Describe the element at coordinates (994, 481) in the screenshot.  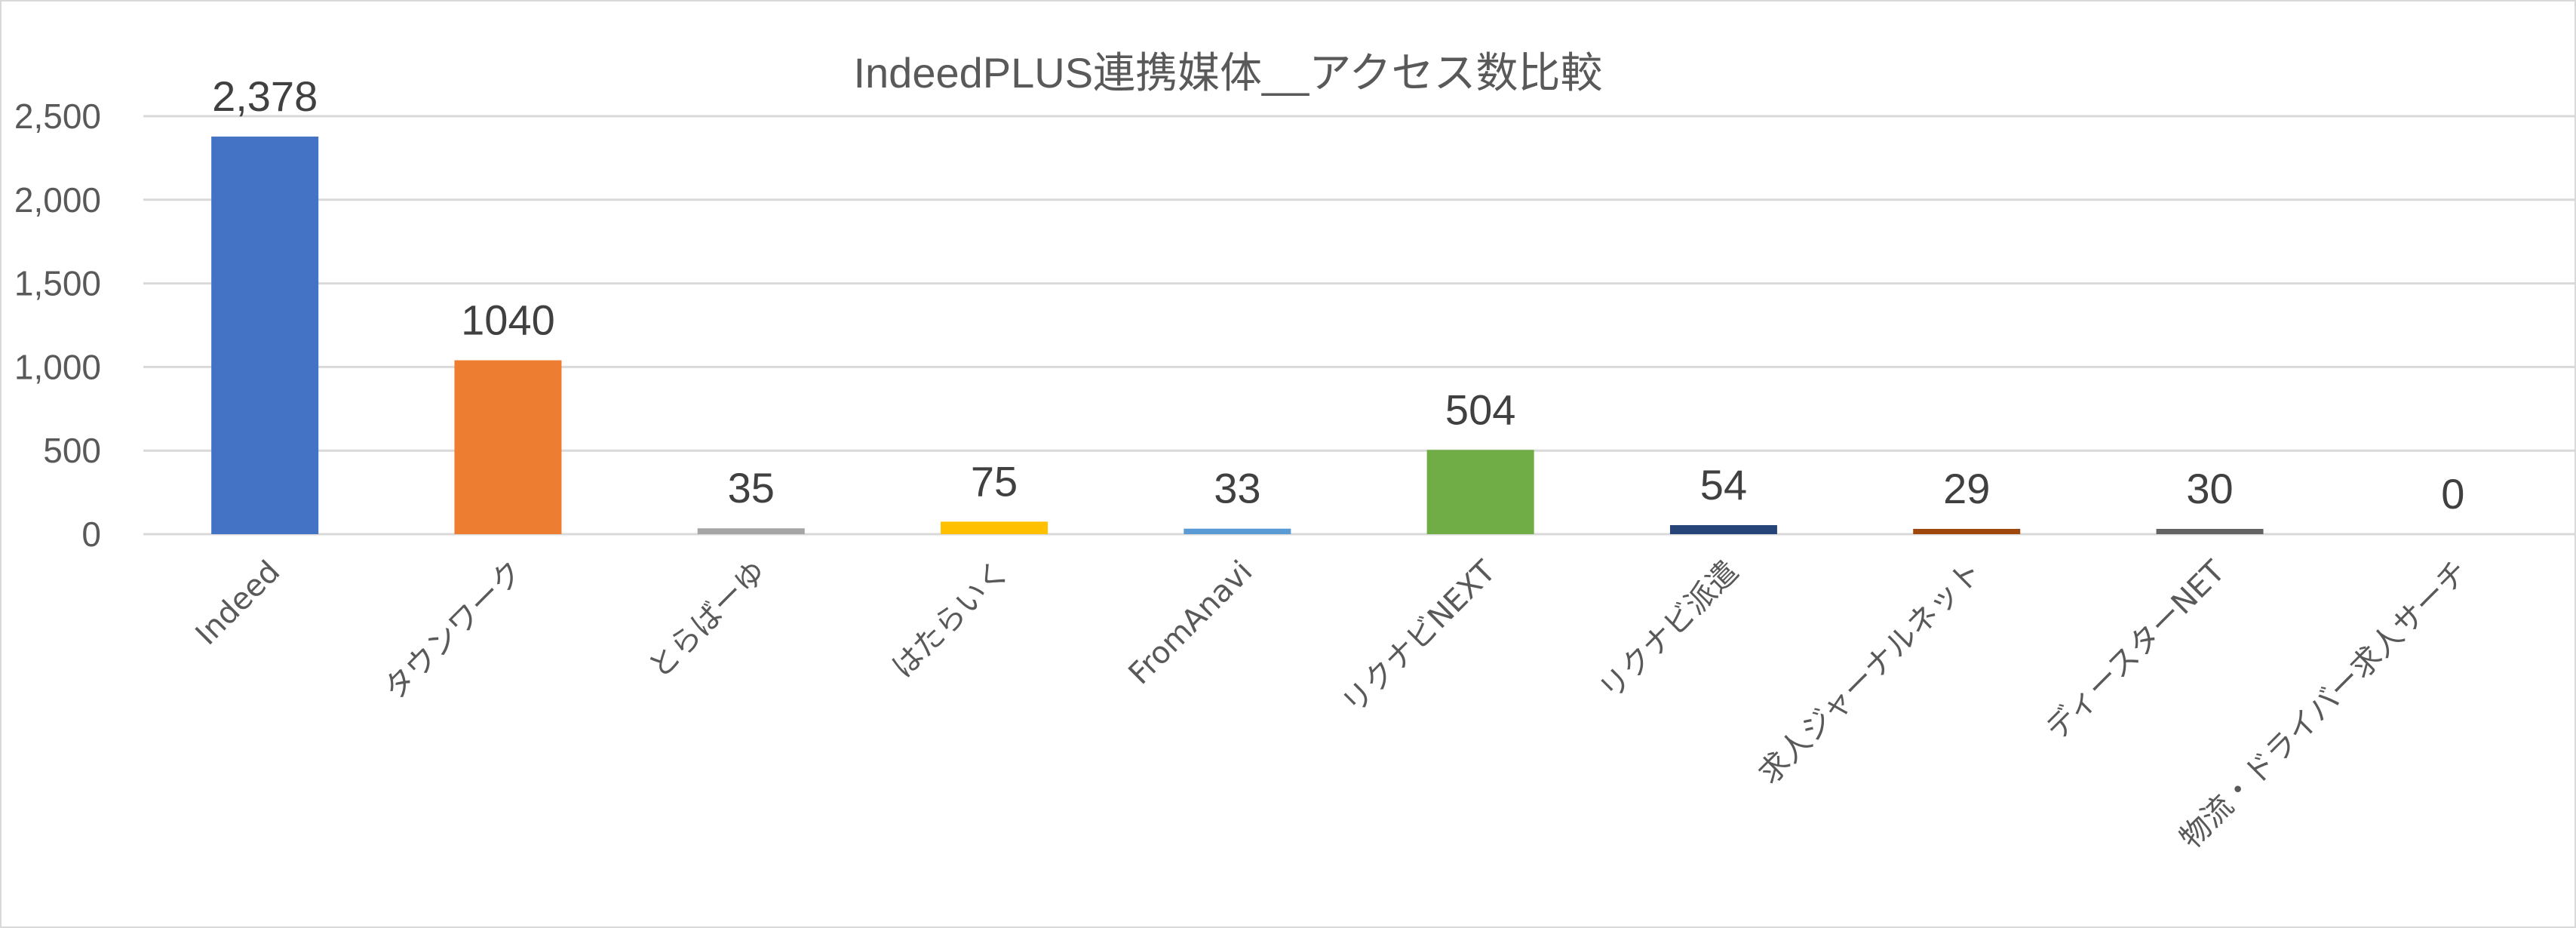
I see `data-label: 75` at that location.